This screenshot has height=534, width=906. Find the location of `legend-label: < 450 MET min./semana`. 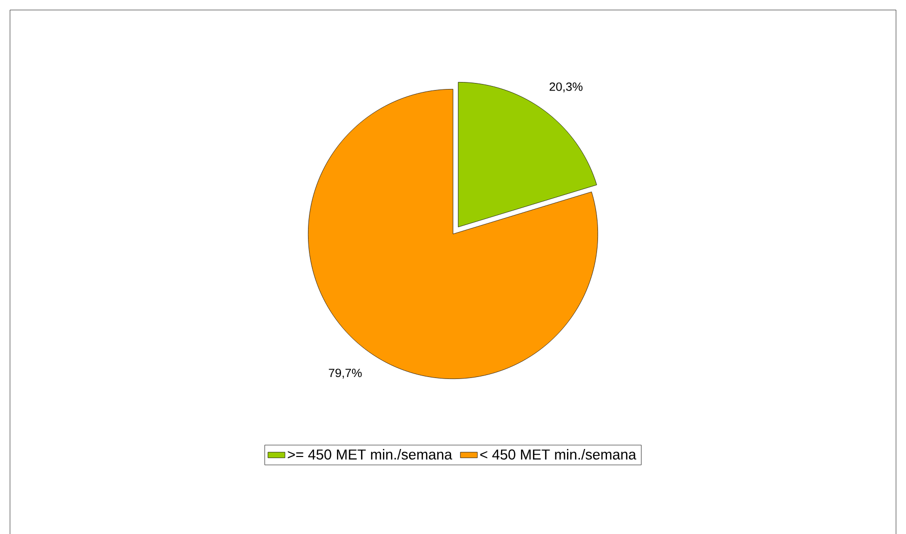

legend-label: < 450 MET min./semana is located at coordinates (558, 454).